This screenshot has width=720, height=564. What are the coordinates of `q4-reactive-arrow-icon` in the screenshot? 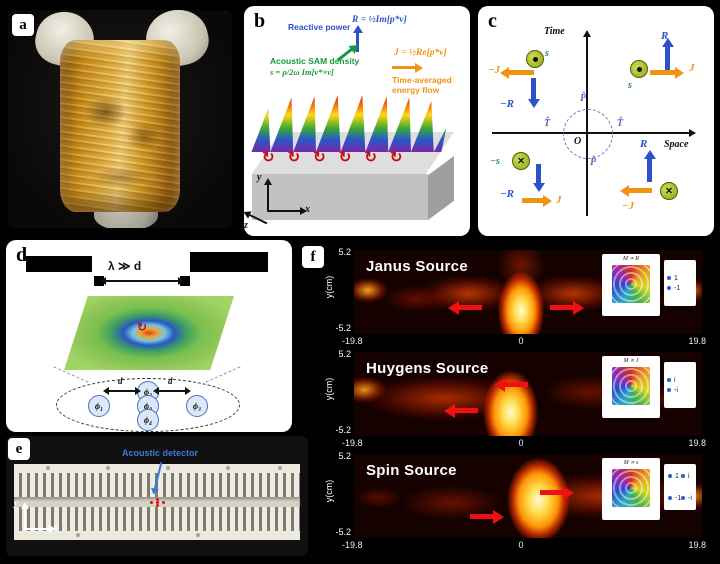 It's located at (649, 170).